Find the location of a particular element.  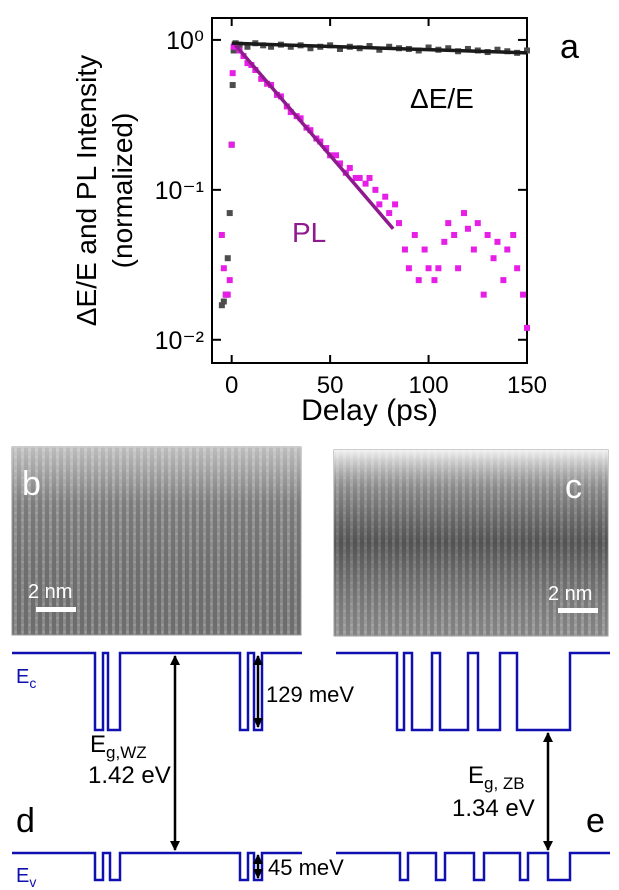

panel-label: a is located at coordinates (569, 47).